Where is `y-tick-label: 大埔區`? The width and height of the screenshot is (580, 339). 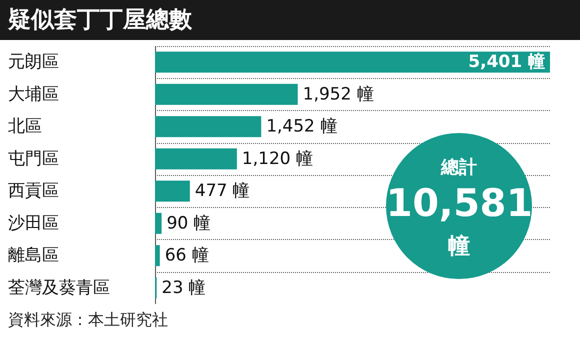 y-tick-label: 大埔區 is located at coordinates (33, 94).